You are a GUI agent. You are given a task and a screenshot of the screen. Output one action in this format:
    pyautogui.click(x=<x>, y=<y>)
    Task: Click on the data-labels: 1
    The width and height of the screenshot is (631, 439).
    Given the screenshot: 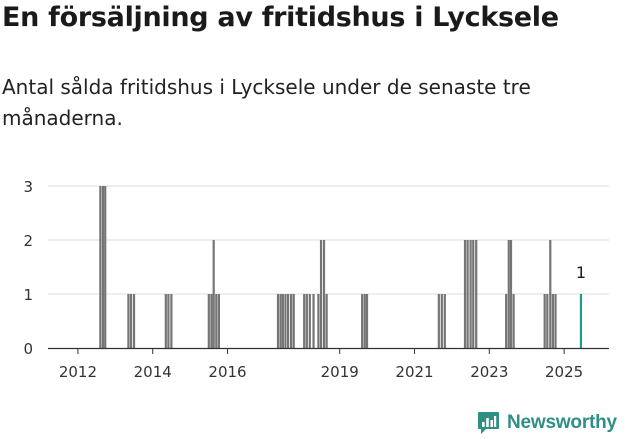 What is the action you would take?
    pyautogui.click(x=581, y=272)
    